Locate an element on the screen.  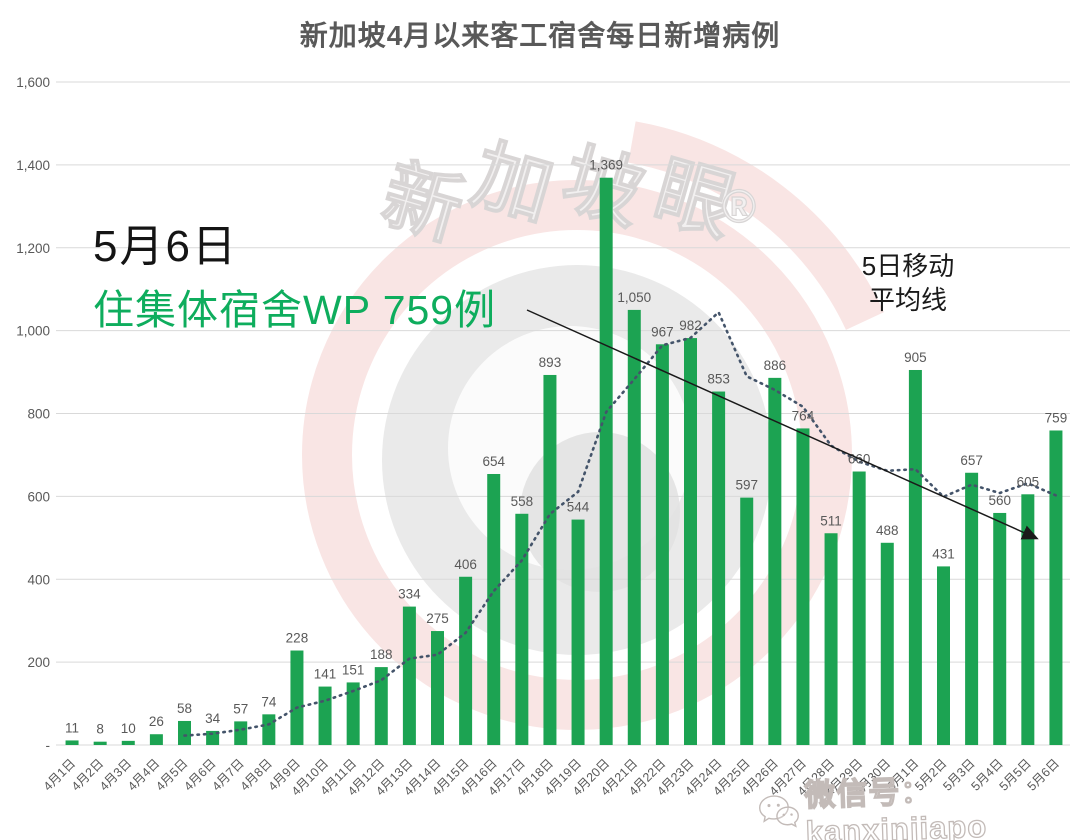
bar-value-label: 853 is located at coordinates (718, 379).